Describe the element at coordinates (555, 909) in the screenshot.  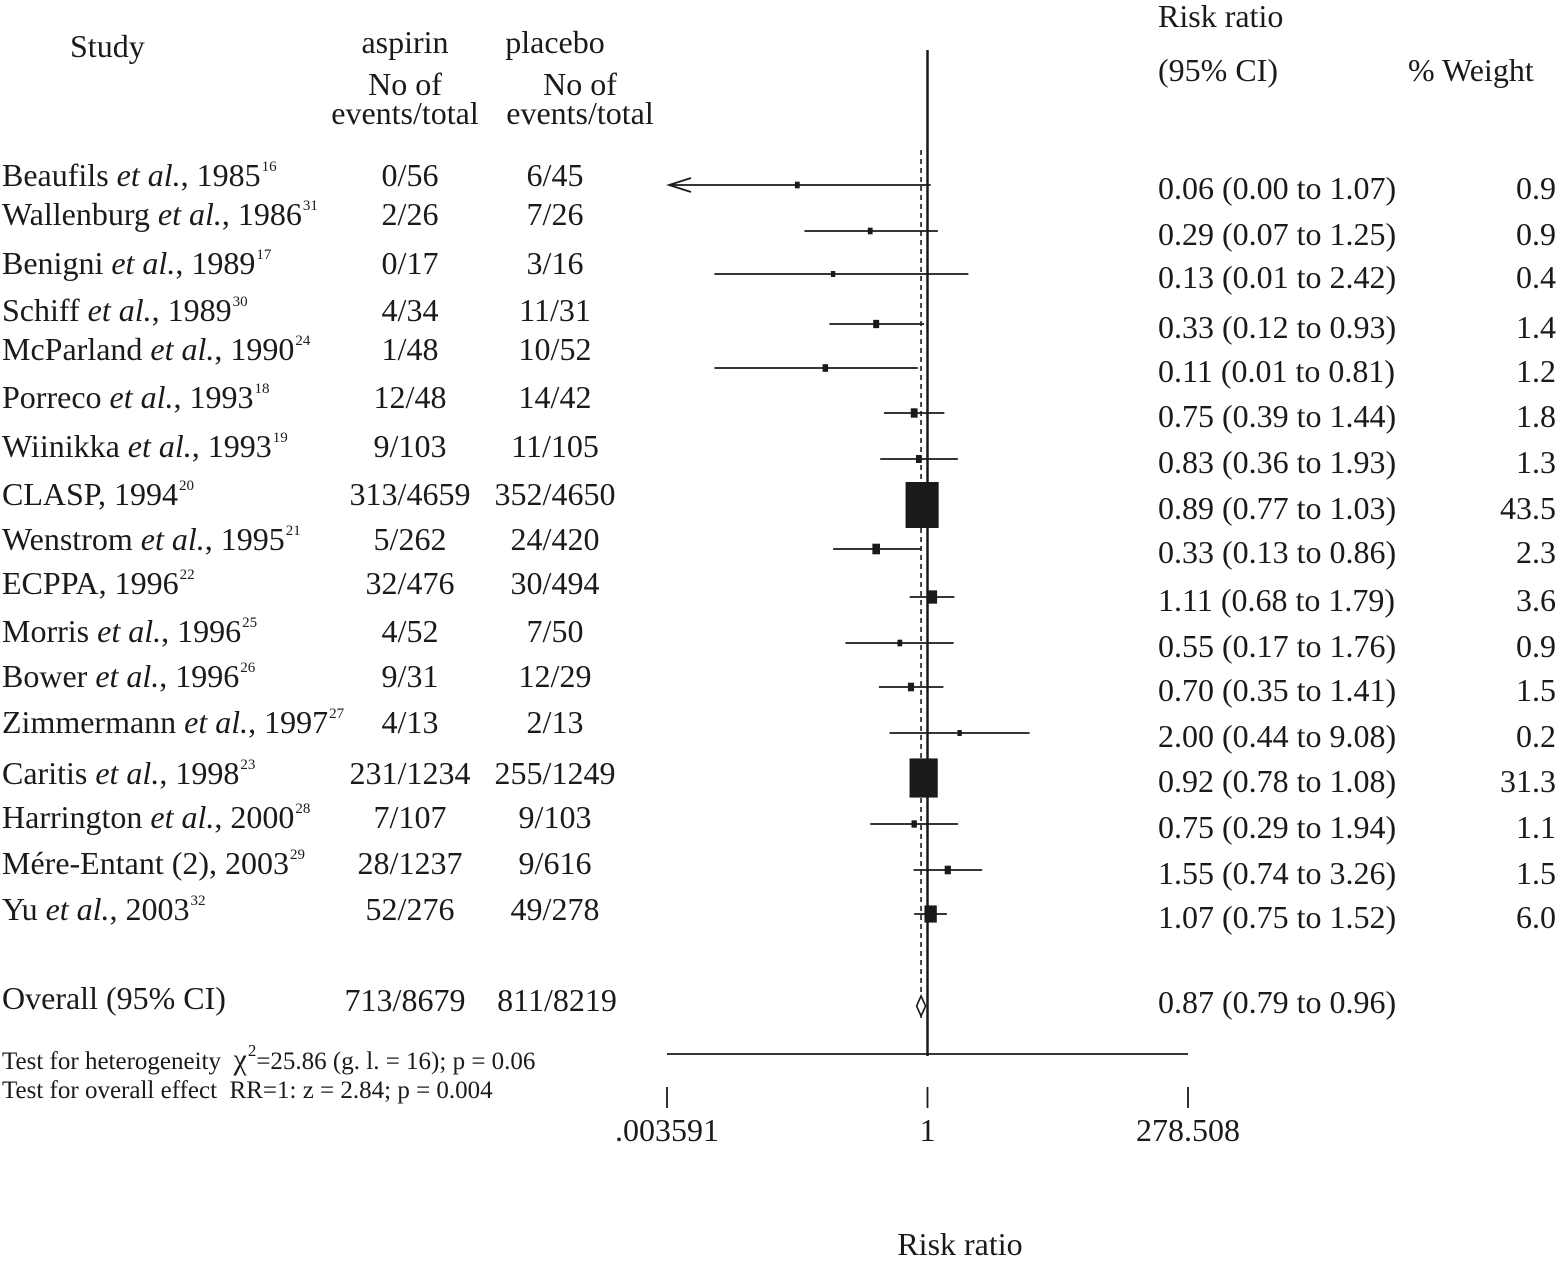
I see `placebo-events: 49/278` at that location.